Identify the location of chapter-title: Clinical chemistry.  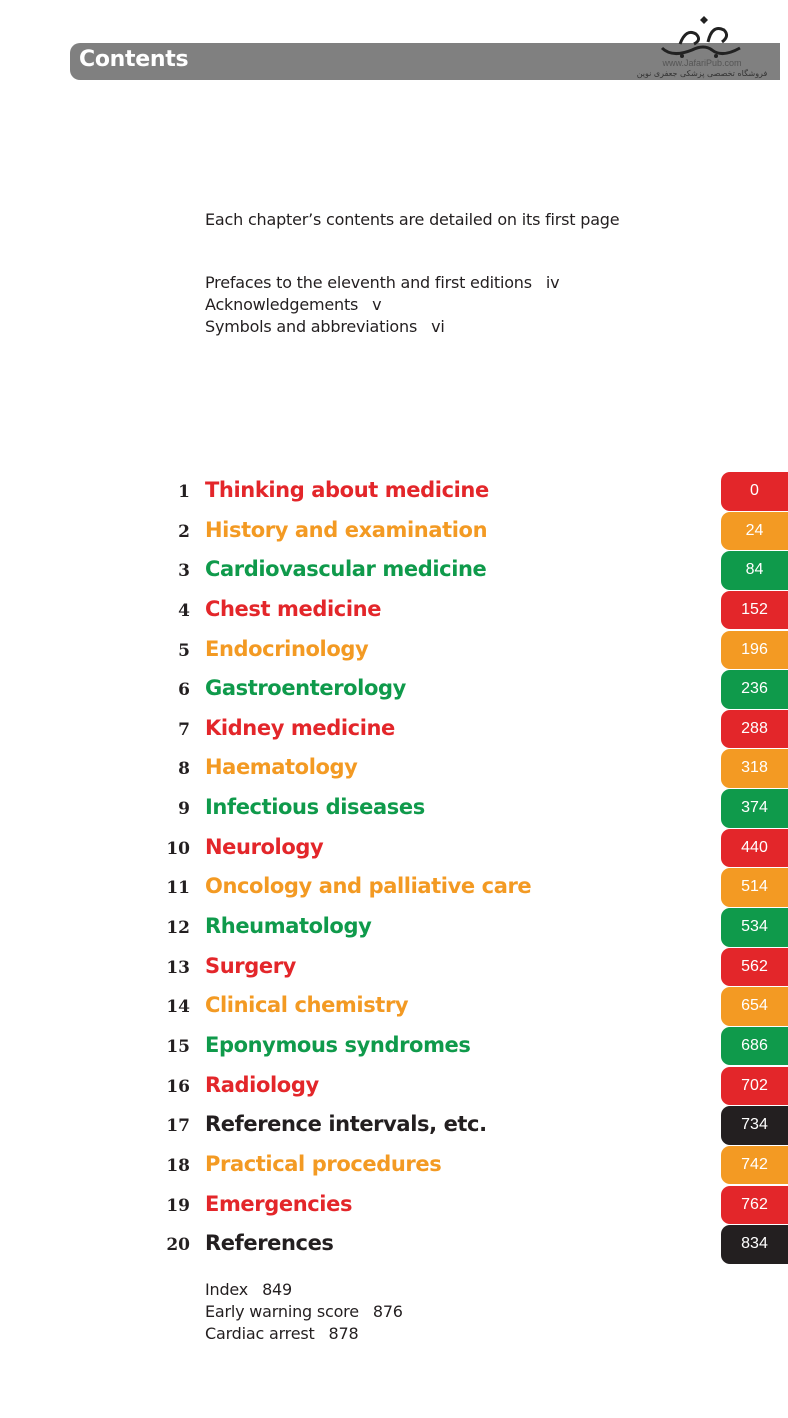
(307, 1005).